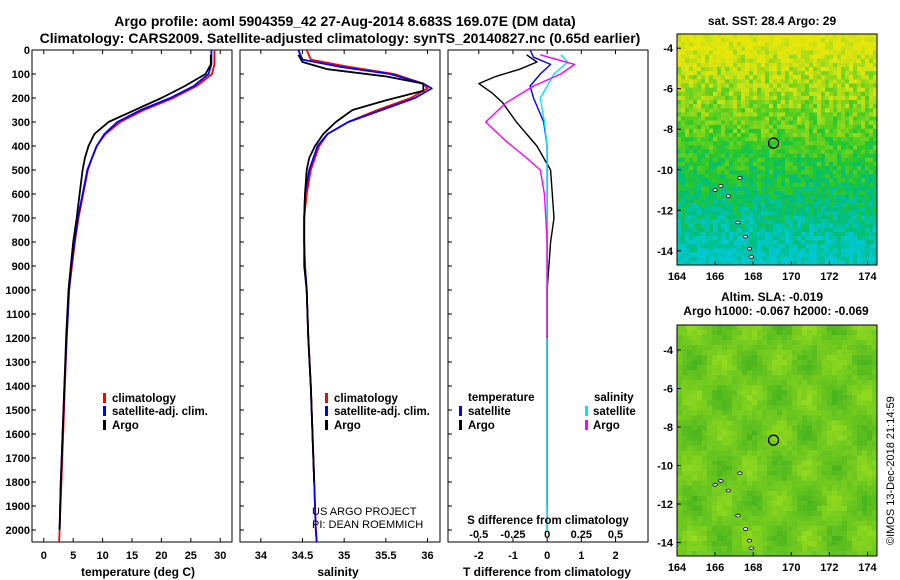 The image size is (900, 580). What do you see at coordinates (581, 556) in the screenshot?
I see `x-tick-label: 1` at bounding box center [581, 556].